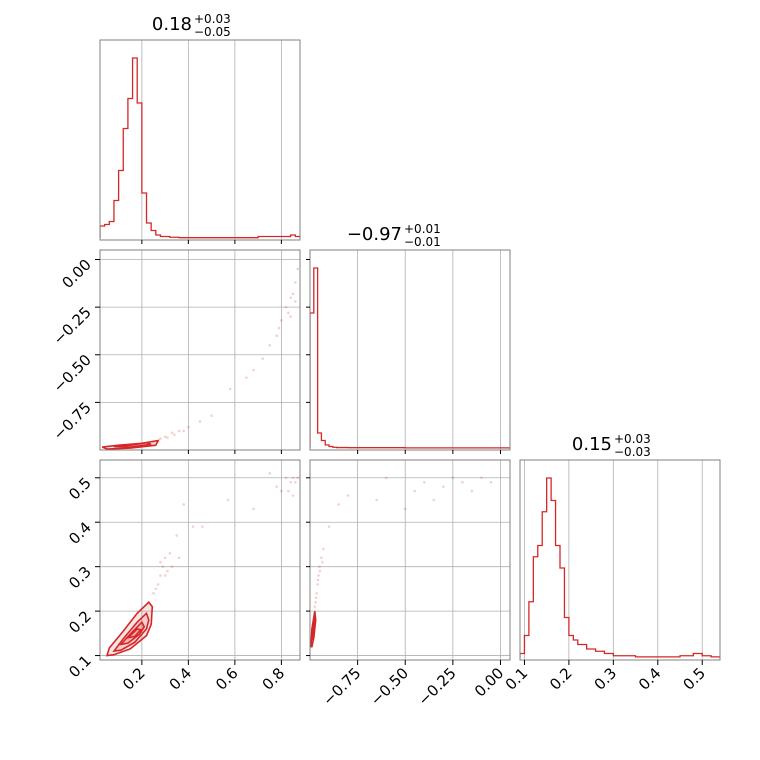  I want to click on y-tick-label: 0.5, so click(80, 489).